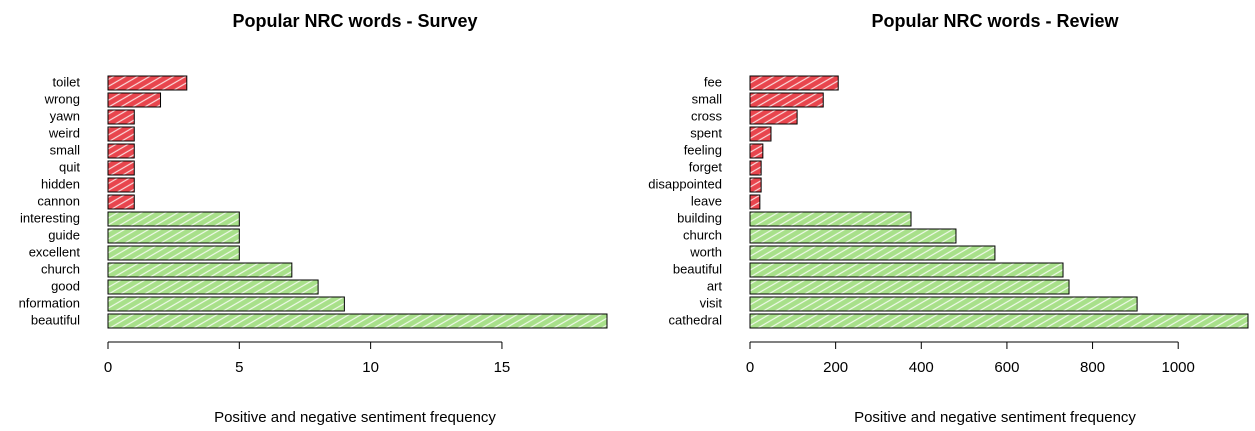 The height and width of the screenshot is (431, 1255). I want to click on category-label: nformation, so click(49, 302).